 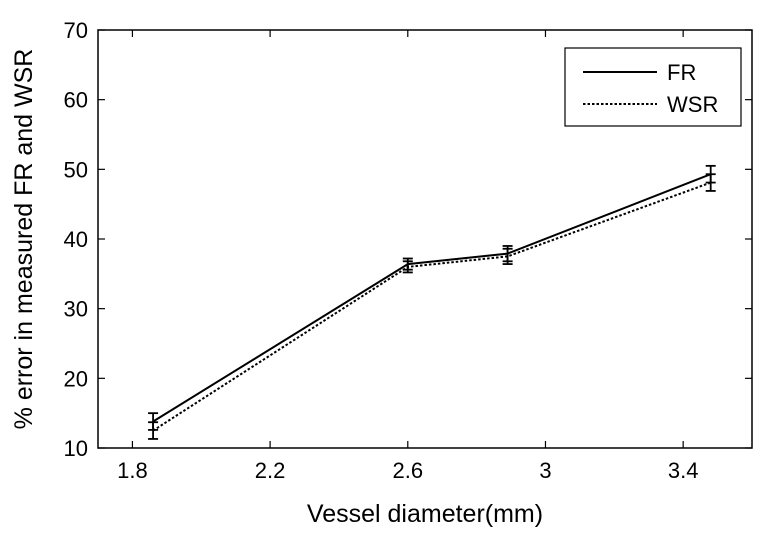 What do you see at coordinates (76, 448) in the screenshot?
I see `y-tick-label: 10` at bounding box center [76, 448].